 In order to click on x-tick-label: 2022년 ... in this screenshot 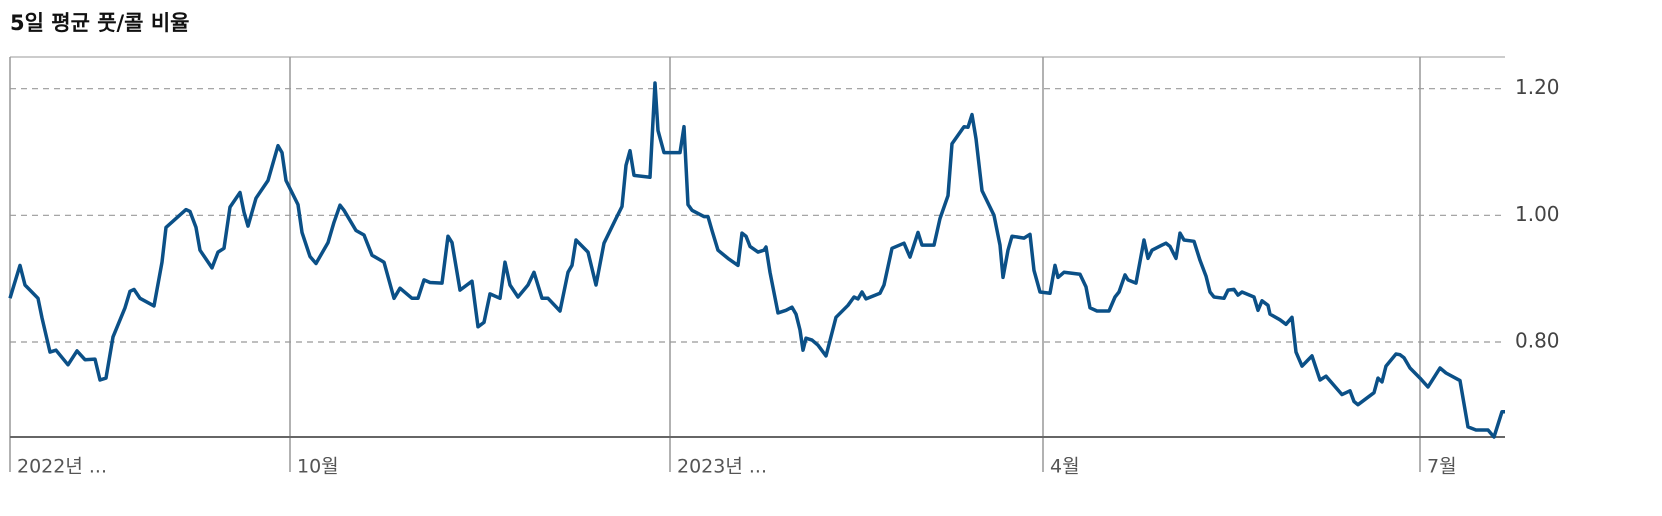, I will do `click(62, 467)`.